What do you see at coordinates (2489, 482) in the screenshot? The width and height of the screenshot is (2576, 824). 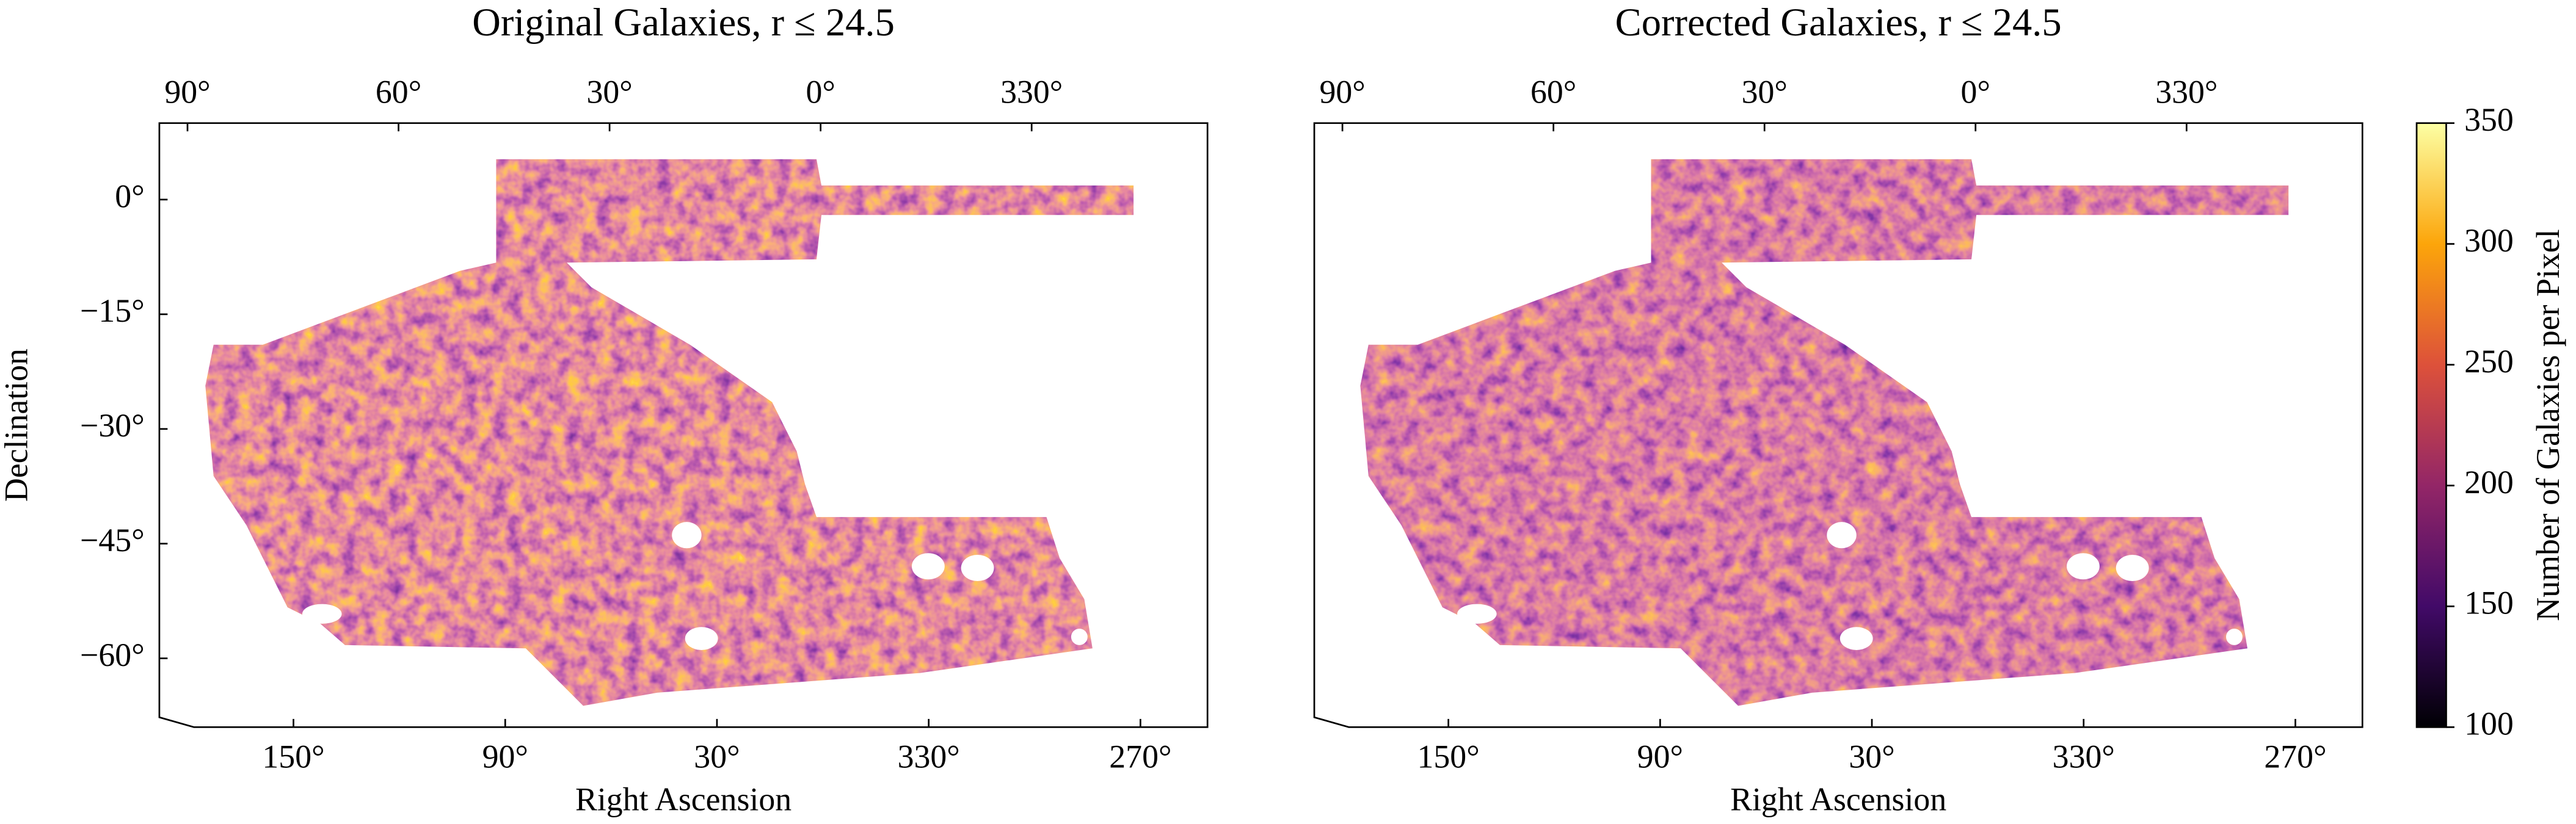 I see `colorbar-tick-label: 200` at bounding box center [2489, 482].